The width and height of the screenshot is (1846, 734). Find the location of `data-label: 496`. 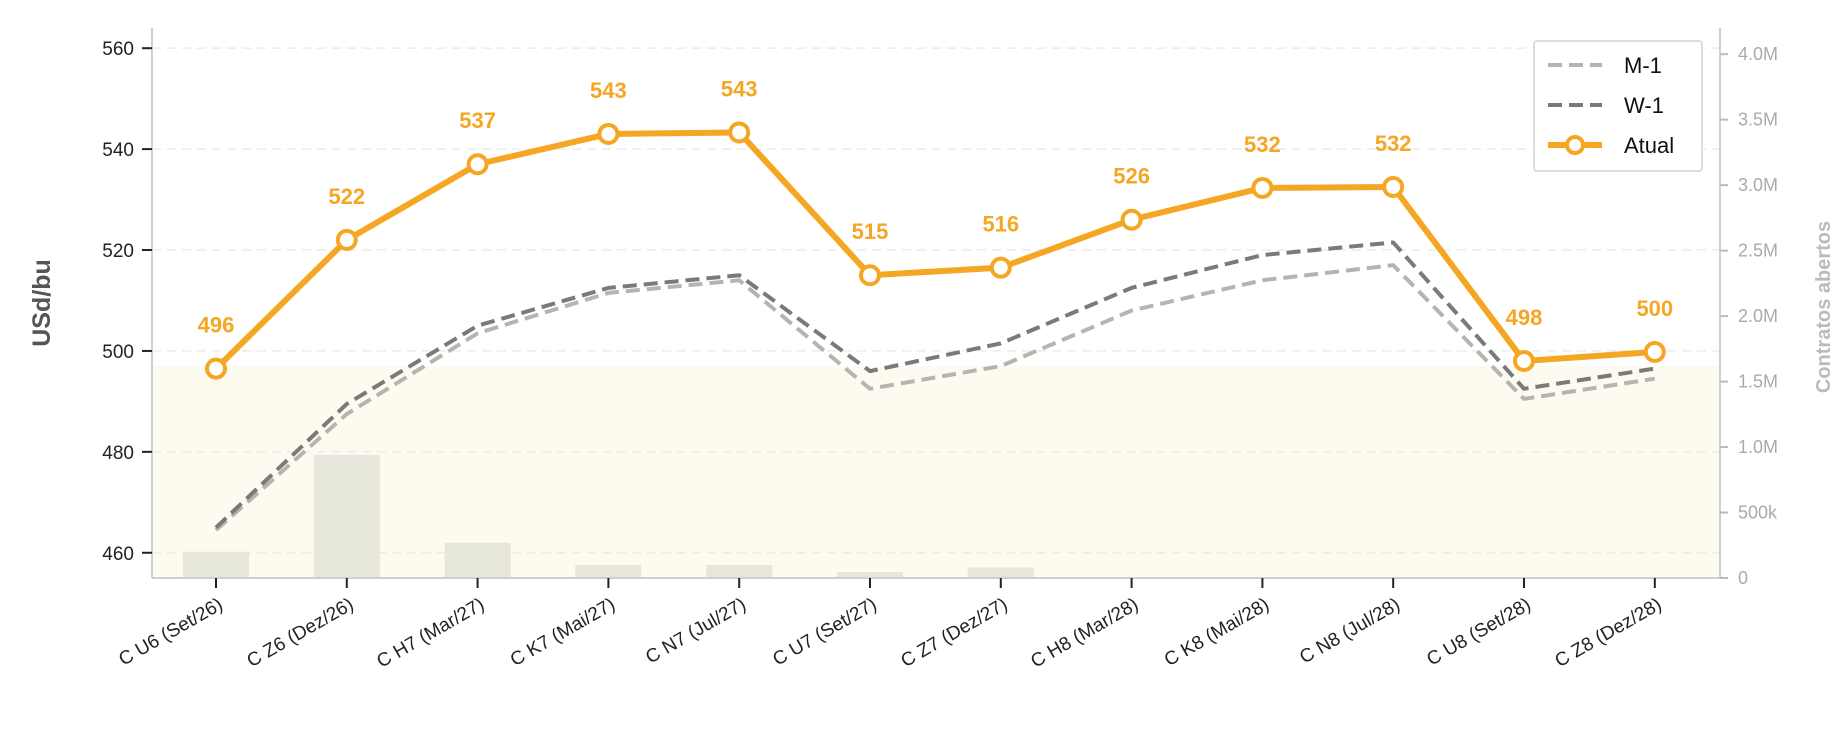

data-label: 496 is located at coordinates (216, 325).